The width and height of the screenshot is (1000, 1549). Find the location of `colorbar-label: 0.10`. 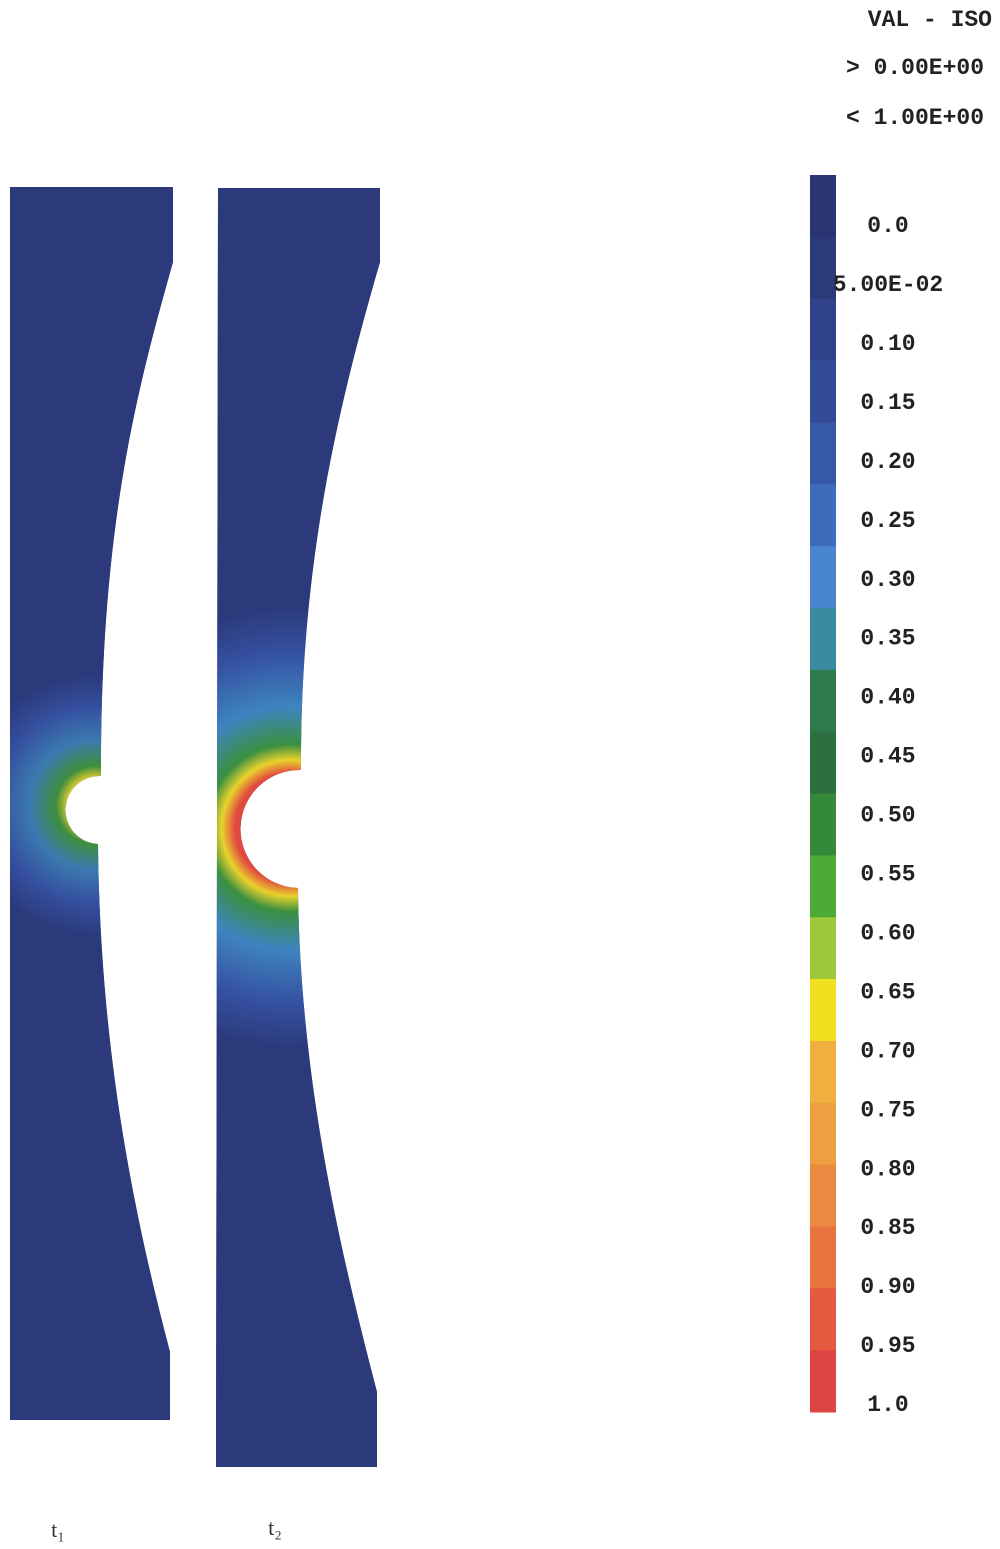

colorbar-label: 0.10 is located at coordinates (887, 344).